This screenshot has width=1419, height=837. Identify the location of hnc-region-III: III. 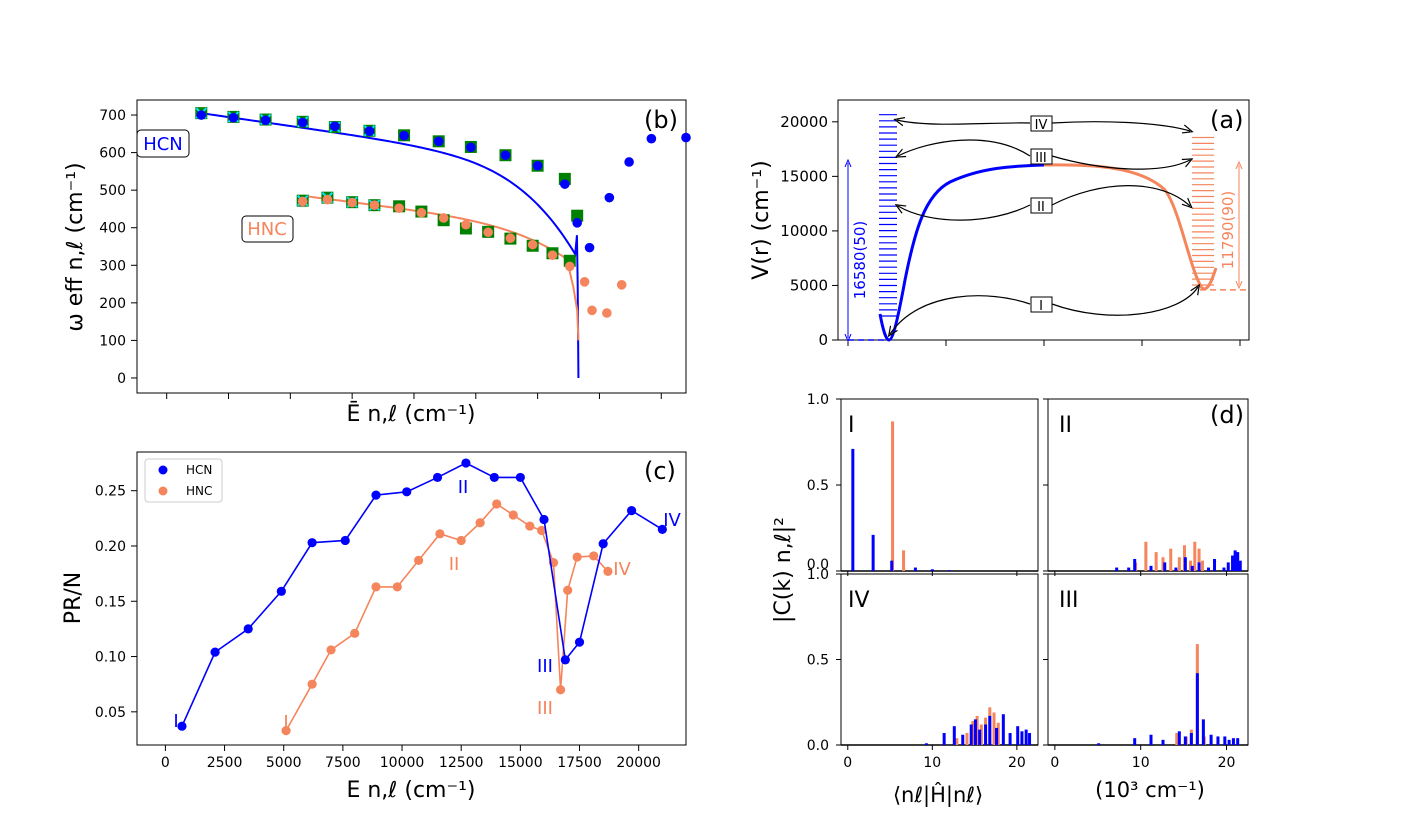
(545, 708).